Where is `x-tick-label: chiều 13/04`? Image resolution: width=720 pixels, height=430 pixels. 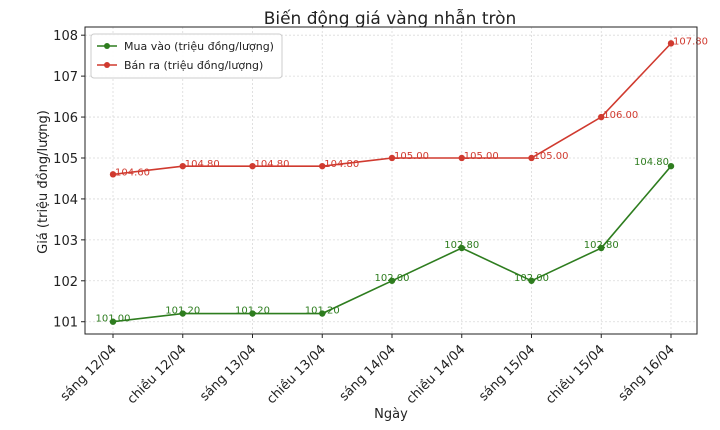
x-tick-label: chiều 13/04 is located at coordinates (296, 374).